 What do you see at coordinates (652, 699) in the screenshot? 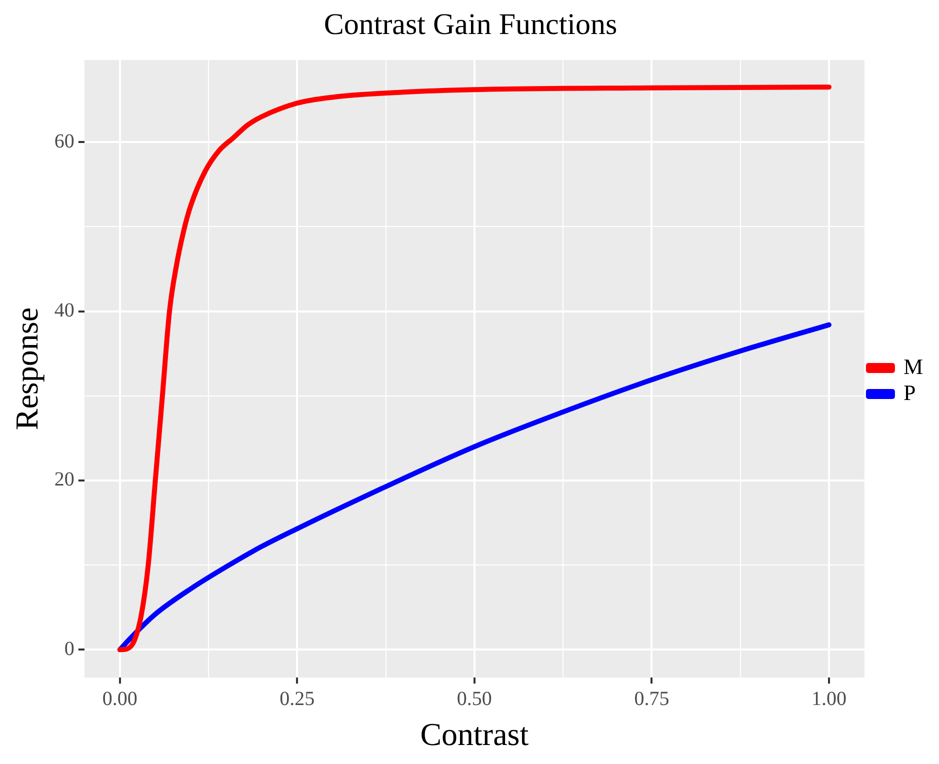
I see `x-tick-label: 0.75` at bounding box center [652, 699].